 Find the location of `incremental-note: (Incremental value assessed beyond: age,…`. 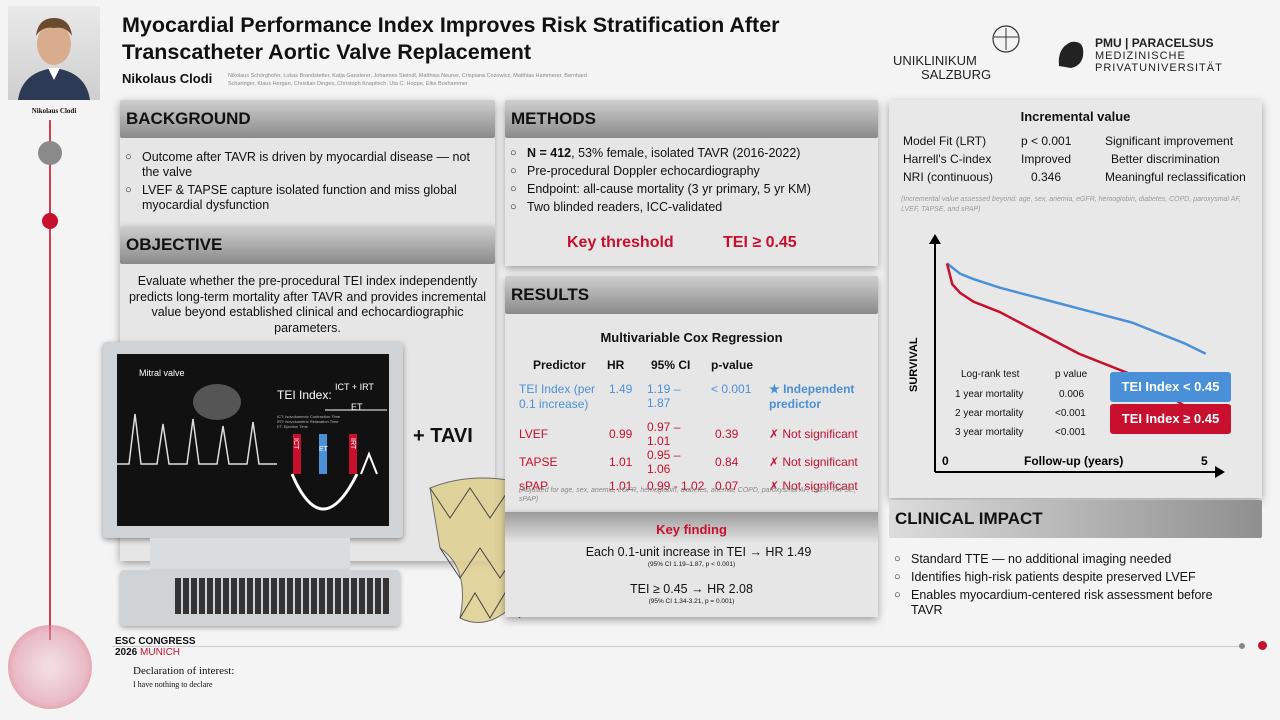

incremental-note: (Incremental value assessed beyond: age,… is located at coordinates (1071, 204).